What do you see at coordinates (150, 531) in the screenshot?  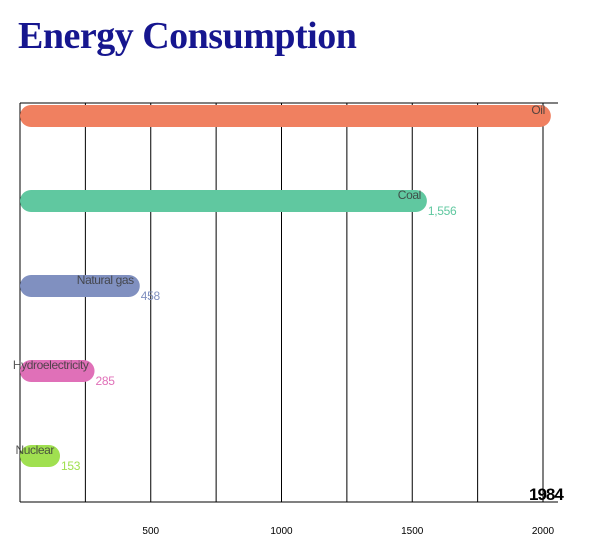 I see `x-tick-label: 500` at bounding box center [150, 531].